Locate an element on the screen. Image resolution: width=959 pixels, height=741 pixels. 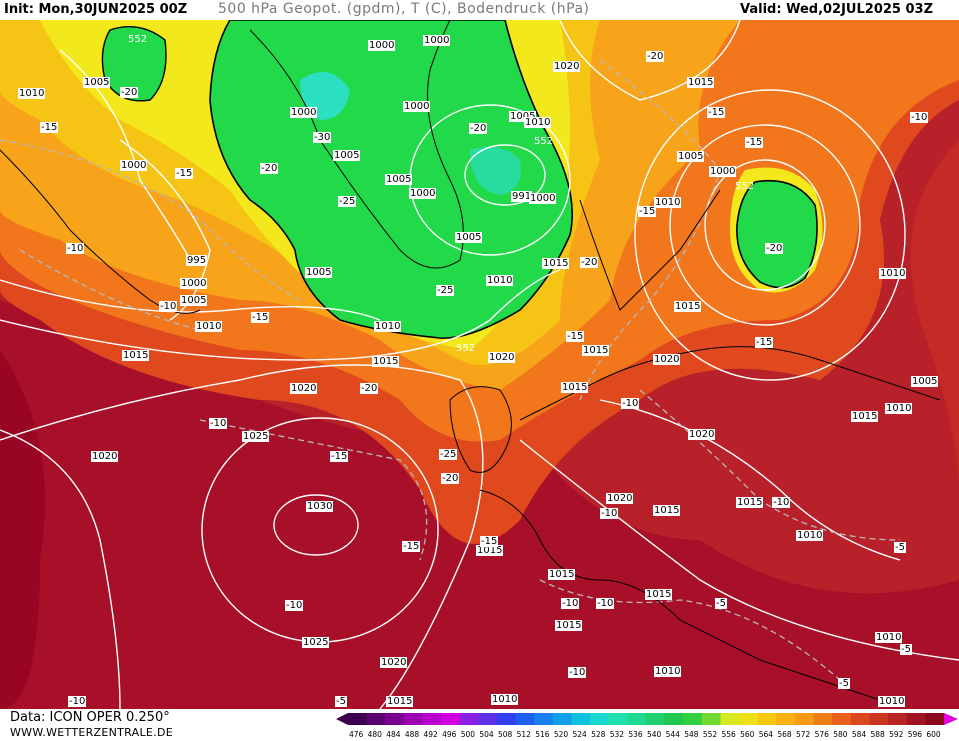
scale-label: 552 is located at coordinates (710, 734).